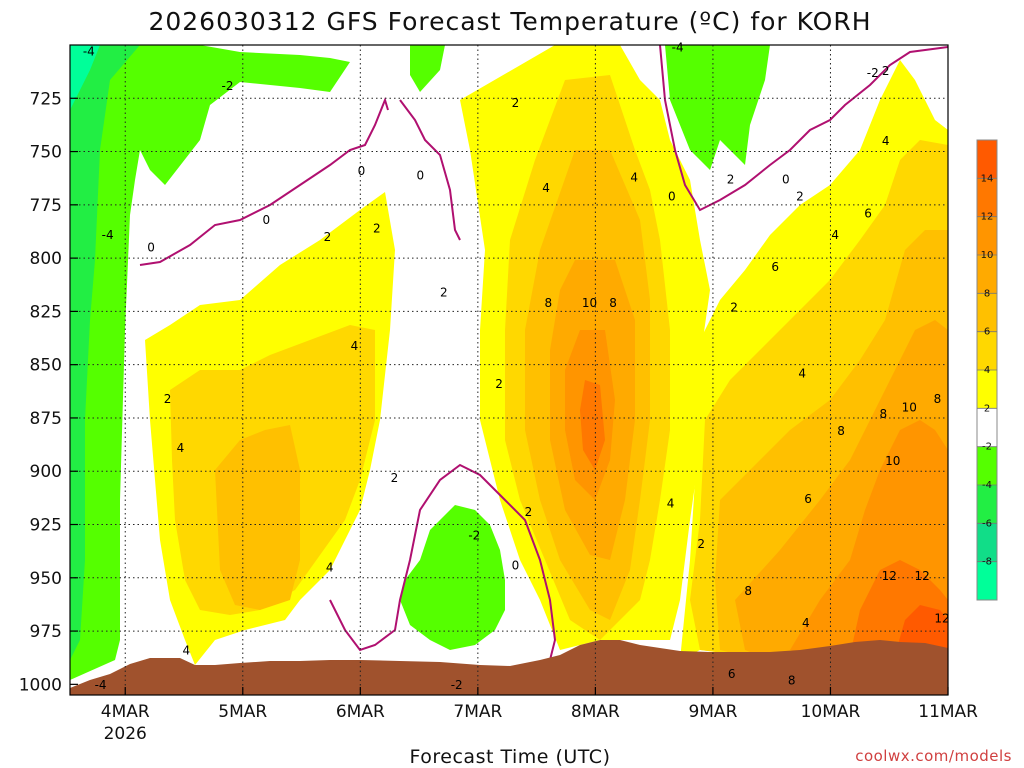  I want to click on y-tick-label: 800, so click(46, 259).